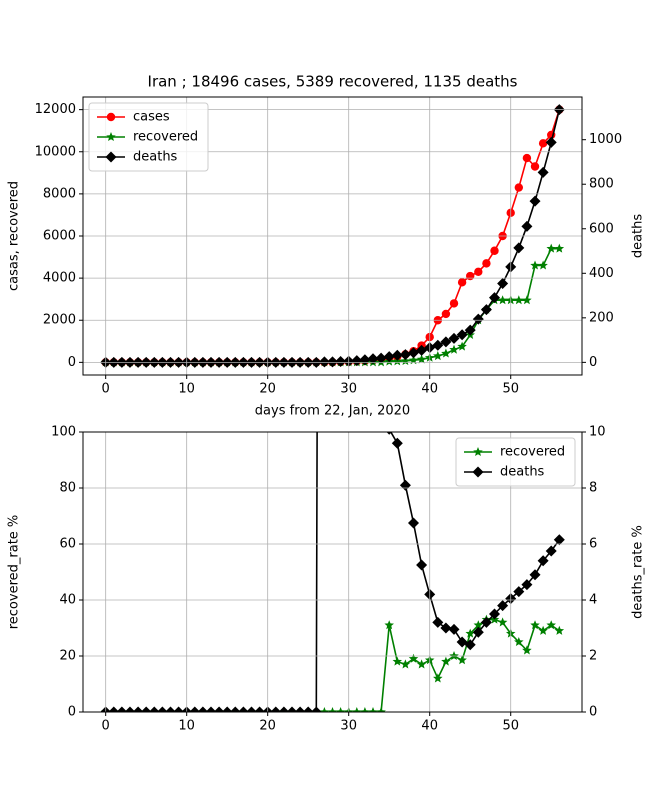 This screenshot has height=800, width=647. I want to click on series-line, so click(332, 305).